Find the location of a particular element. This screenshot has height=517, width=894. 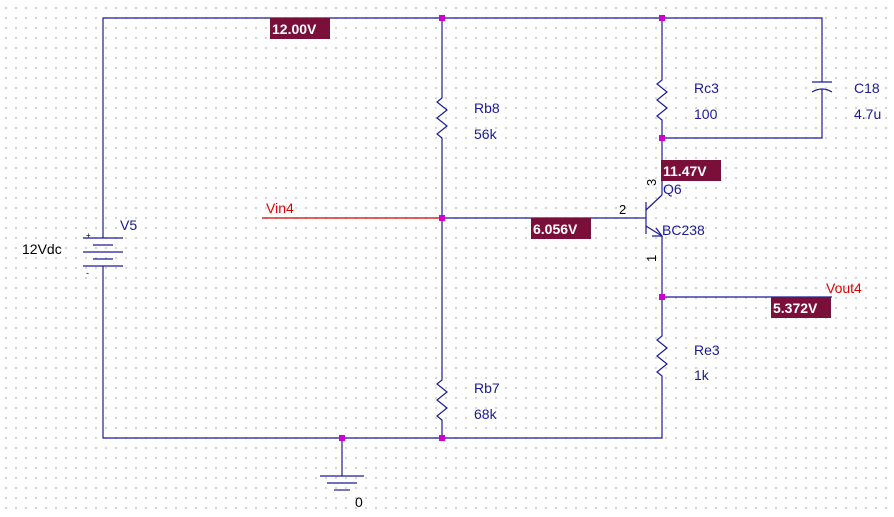

resistor-rb7-symbol is located at coordinates (442, 400).